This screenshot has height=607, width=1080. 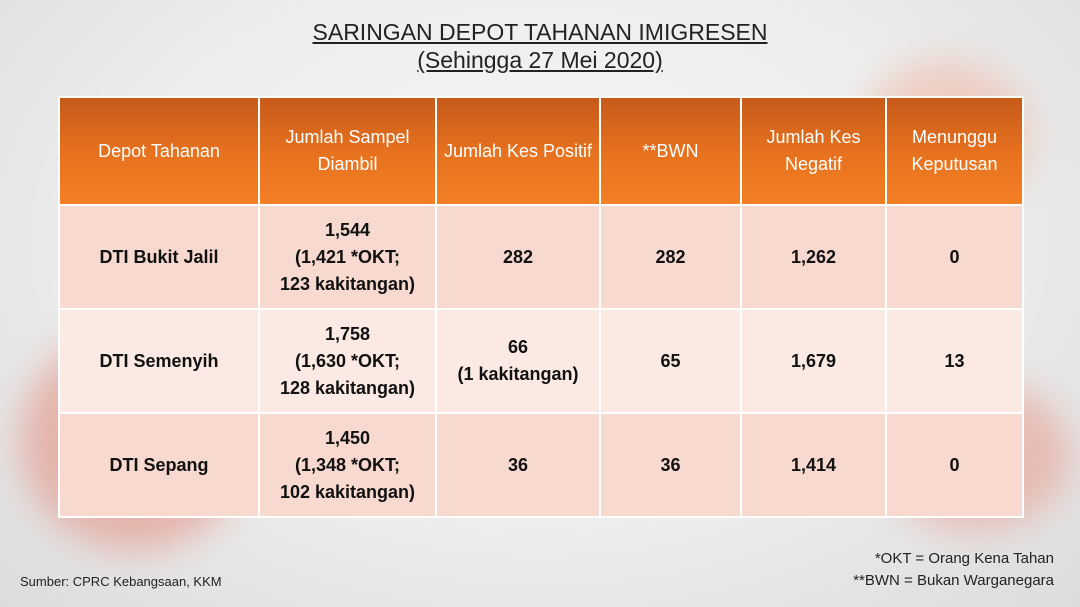 I want to click on cell-depot: DTI Semenyih, so click(x=159, y=361).